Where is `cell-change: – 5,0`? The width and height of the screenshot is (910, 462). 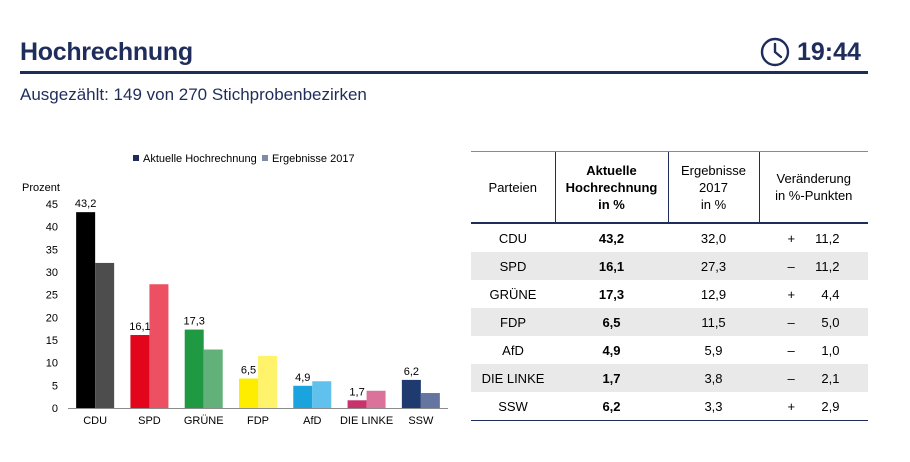 cell-change: – 5,0 is located at coordinates (813, 322).